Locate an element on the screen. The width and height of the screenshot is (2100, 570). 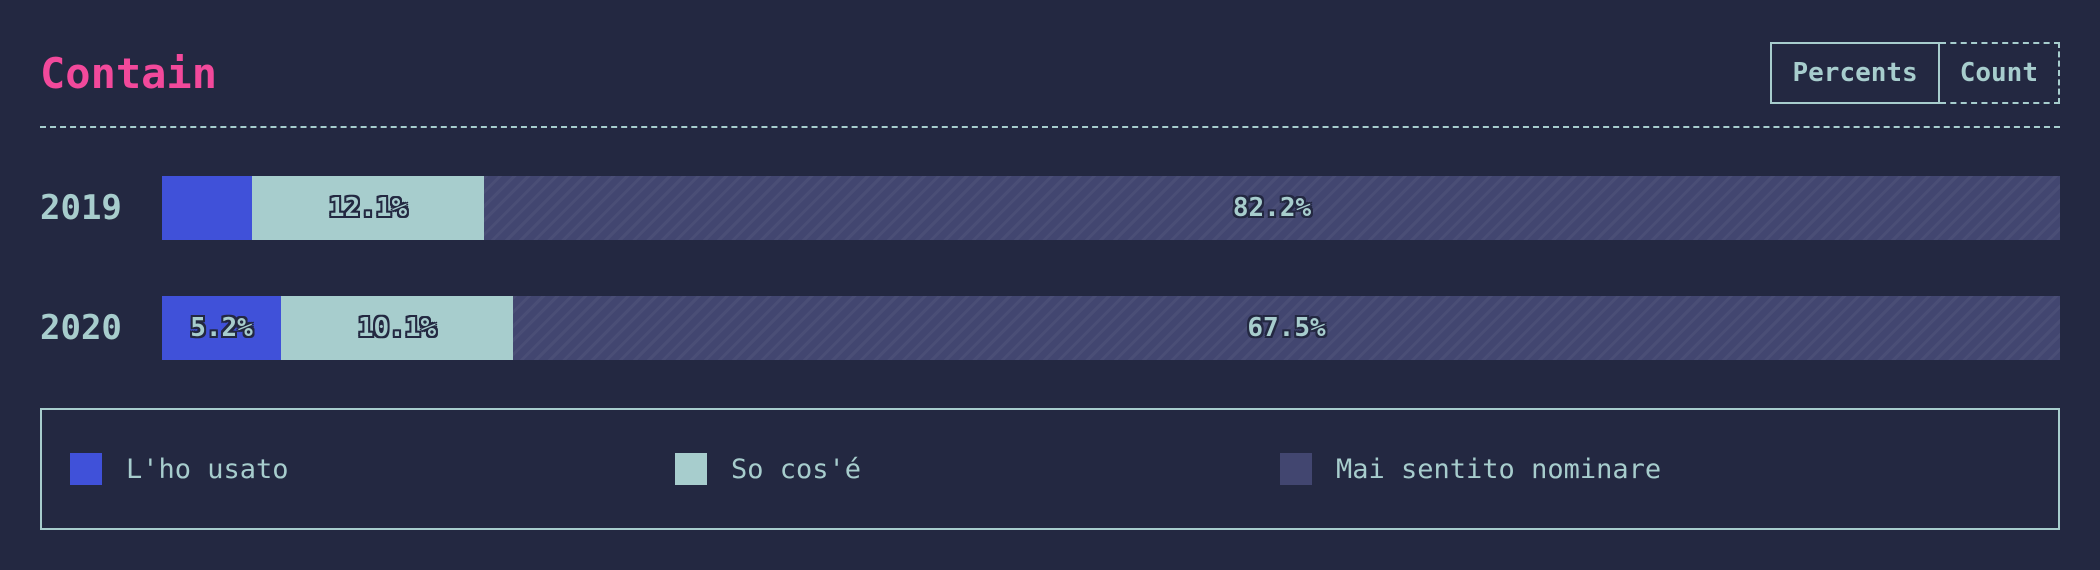
header-divider is located at coordinates (1050, 127).